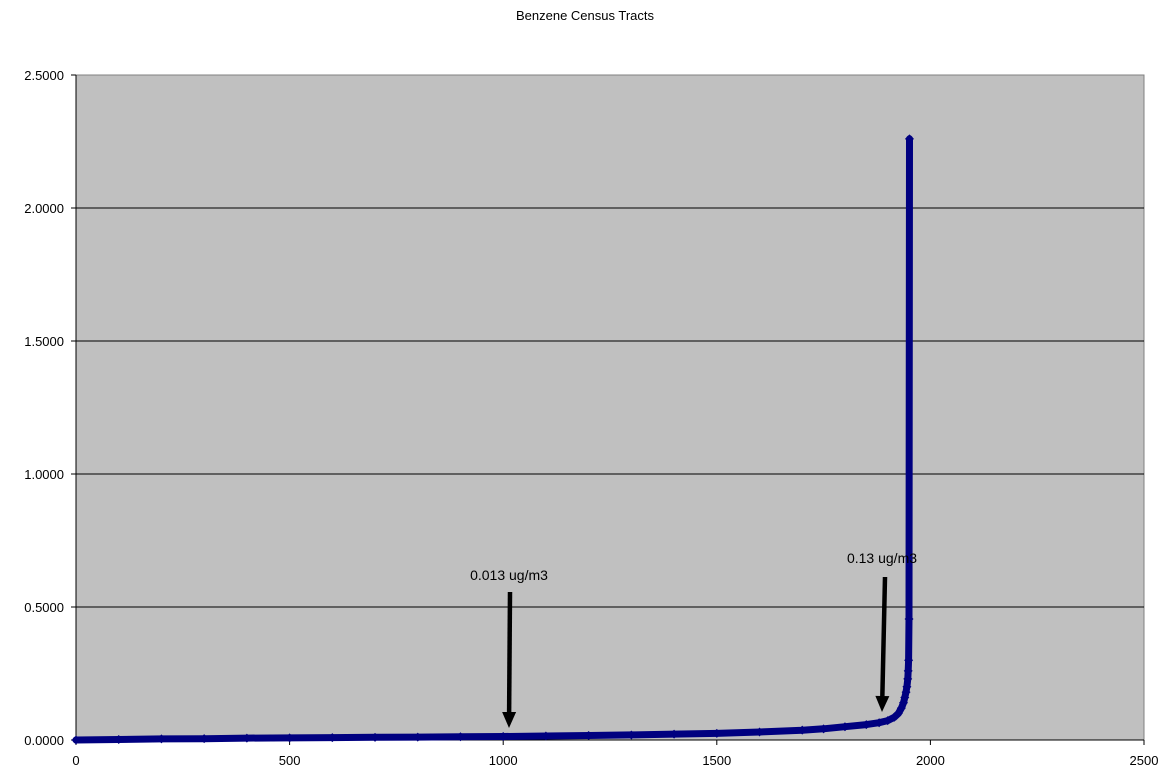  What do you see at coordinates (585, 15) in the screenshot?
I see `chart-title: Benzene Census Tracts` at bounding box center [585, 15].